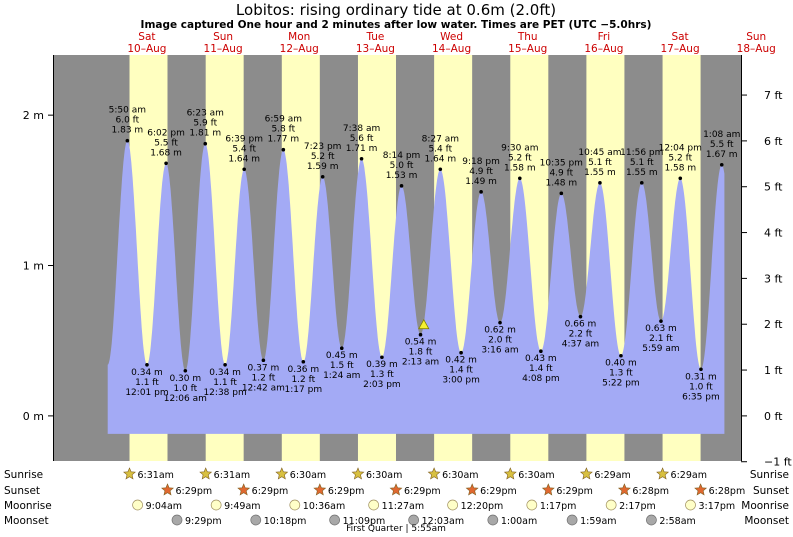 This screenshot has height=537, width=793. What do you see at coordinates (205, 134) in the screenshot?
I see `tide-label-high: 1.81 m` at bounding box center [205, 134].